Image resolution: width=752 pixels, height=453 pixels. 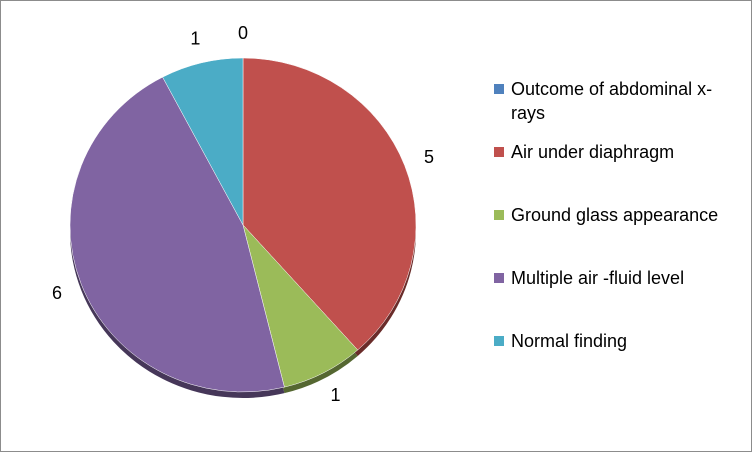 I want to click on legend-item: Ground glass appearance, so click(x=617, y=215).